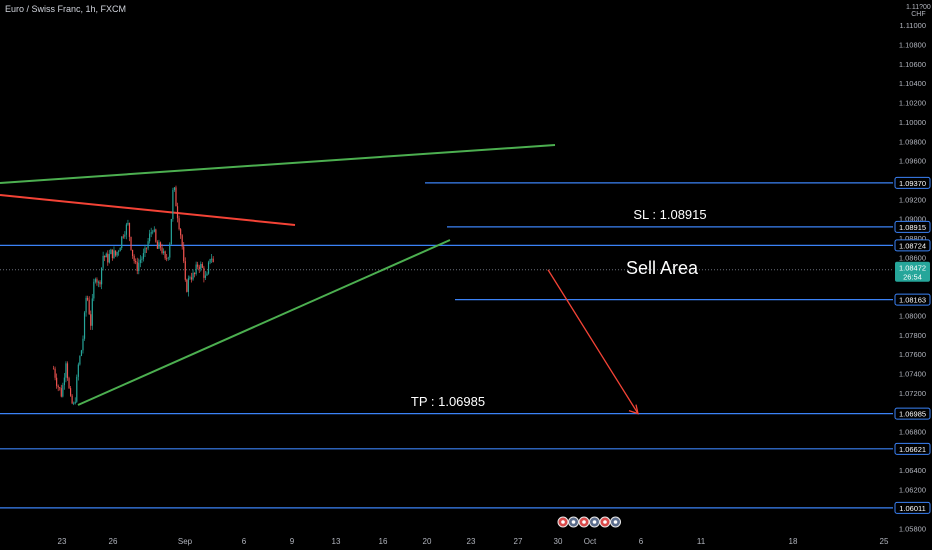  I want to click on price-tick-label: 1.08800, so click(912, 238).